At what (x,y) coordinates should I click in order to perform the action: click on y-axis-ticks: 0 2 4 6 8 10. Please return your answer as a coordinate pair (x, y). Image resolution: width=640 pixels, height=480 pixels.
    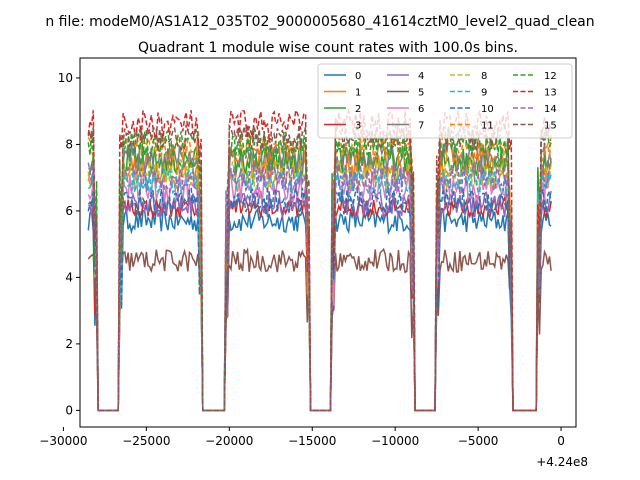
    Looking at the image, I should click on (69, 244).